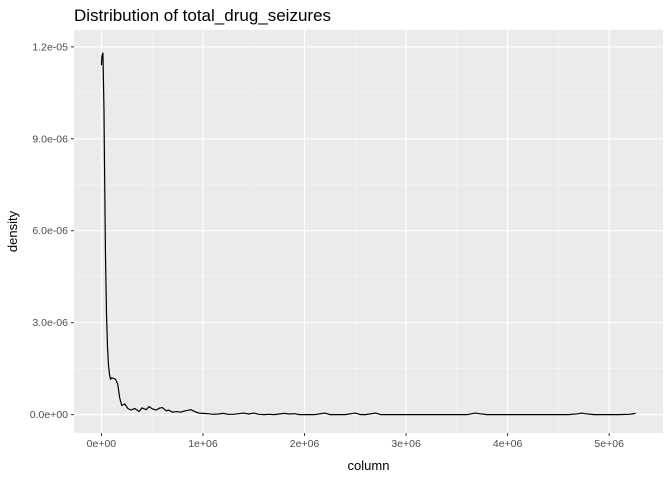 This screenshot has height=480, width=672. Describe the element at coordinates (49, 415) in the screenshot. I see `y-tick-label: 0.0e+00` at that location.